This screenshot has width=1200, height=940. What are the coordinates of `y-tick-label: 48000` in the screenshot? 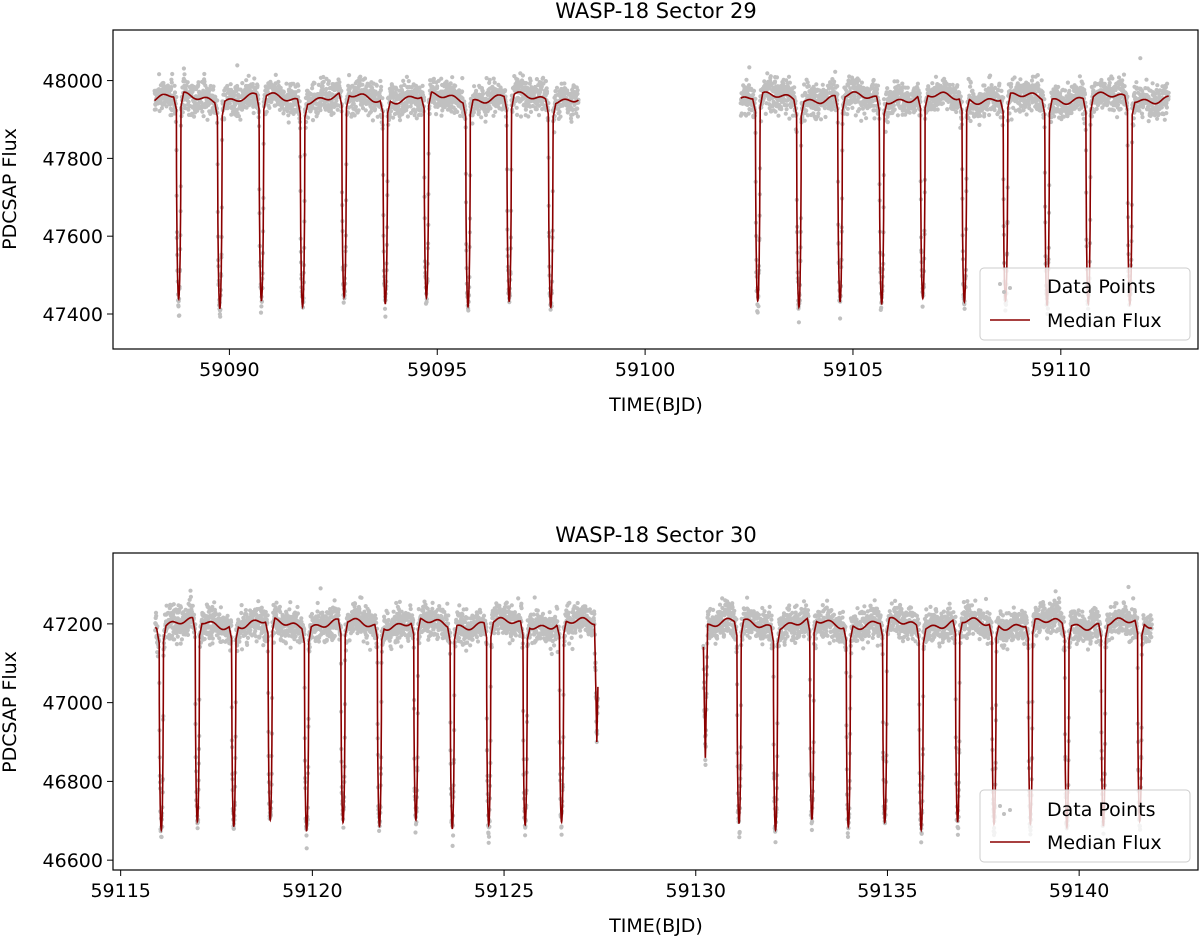 It's located at (73, 82).